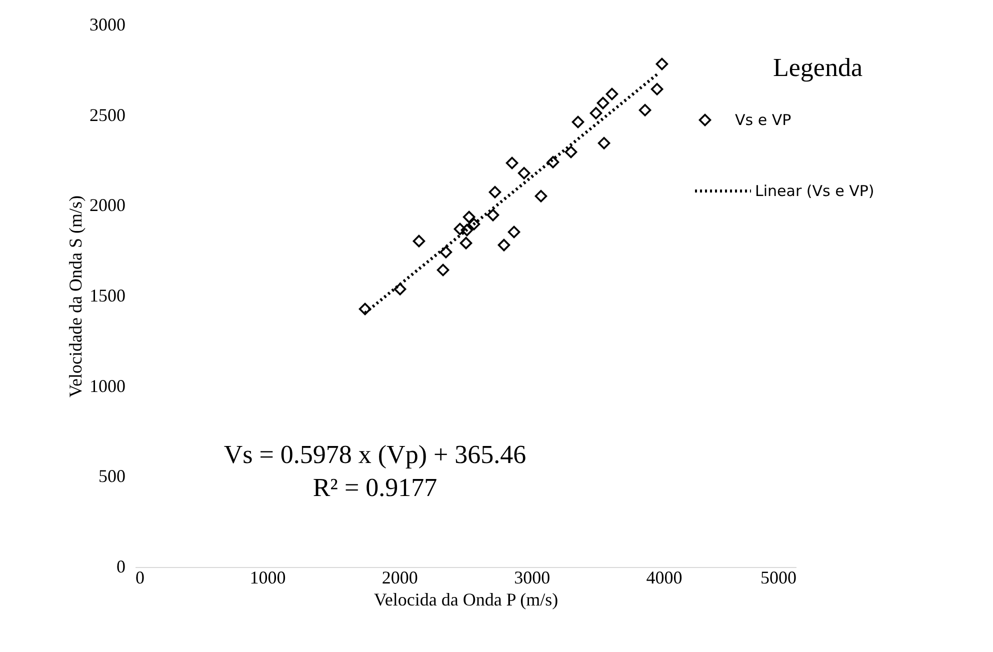 This screenshot has height=652, width=993. Describe the element at coordinates (108, 205) in the screenshot. I see `y-tick-label: 2000` at that location.